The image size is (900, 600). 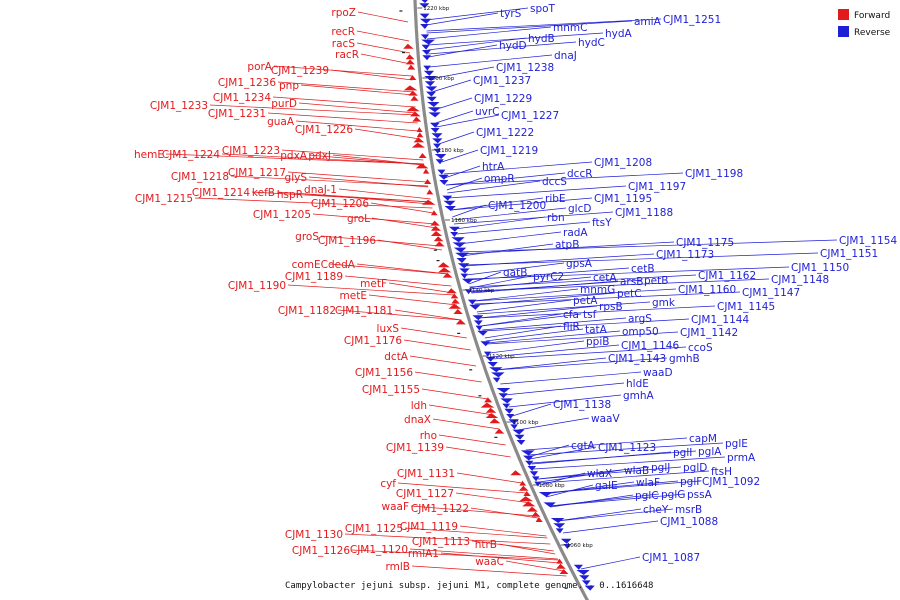 What do you see at coordinates (509, 151) in the screenshot?
I see `reverse-gene-label: CJM1_1219` at bounding box center [509, 151].